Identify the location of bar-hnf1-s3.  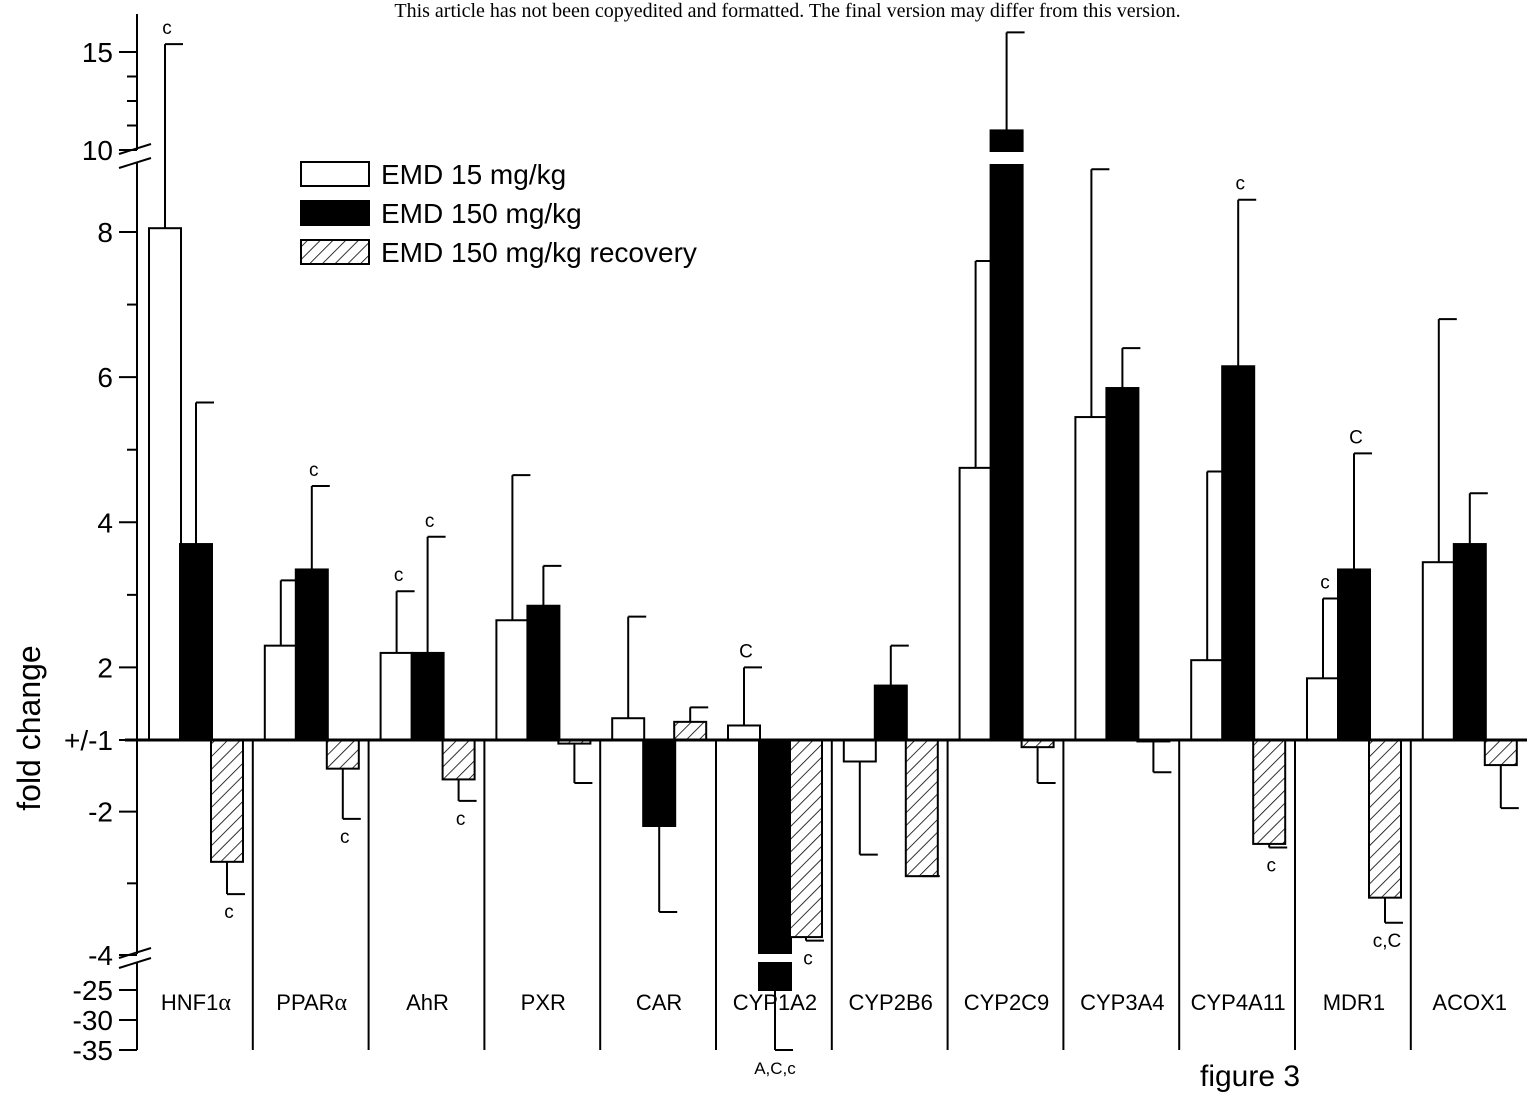
(227, 801).